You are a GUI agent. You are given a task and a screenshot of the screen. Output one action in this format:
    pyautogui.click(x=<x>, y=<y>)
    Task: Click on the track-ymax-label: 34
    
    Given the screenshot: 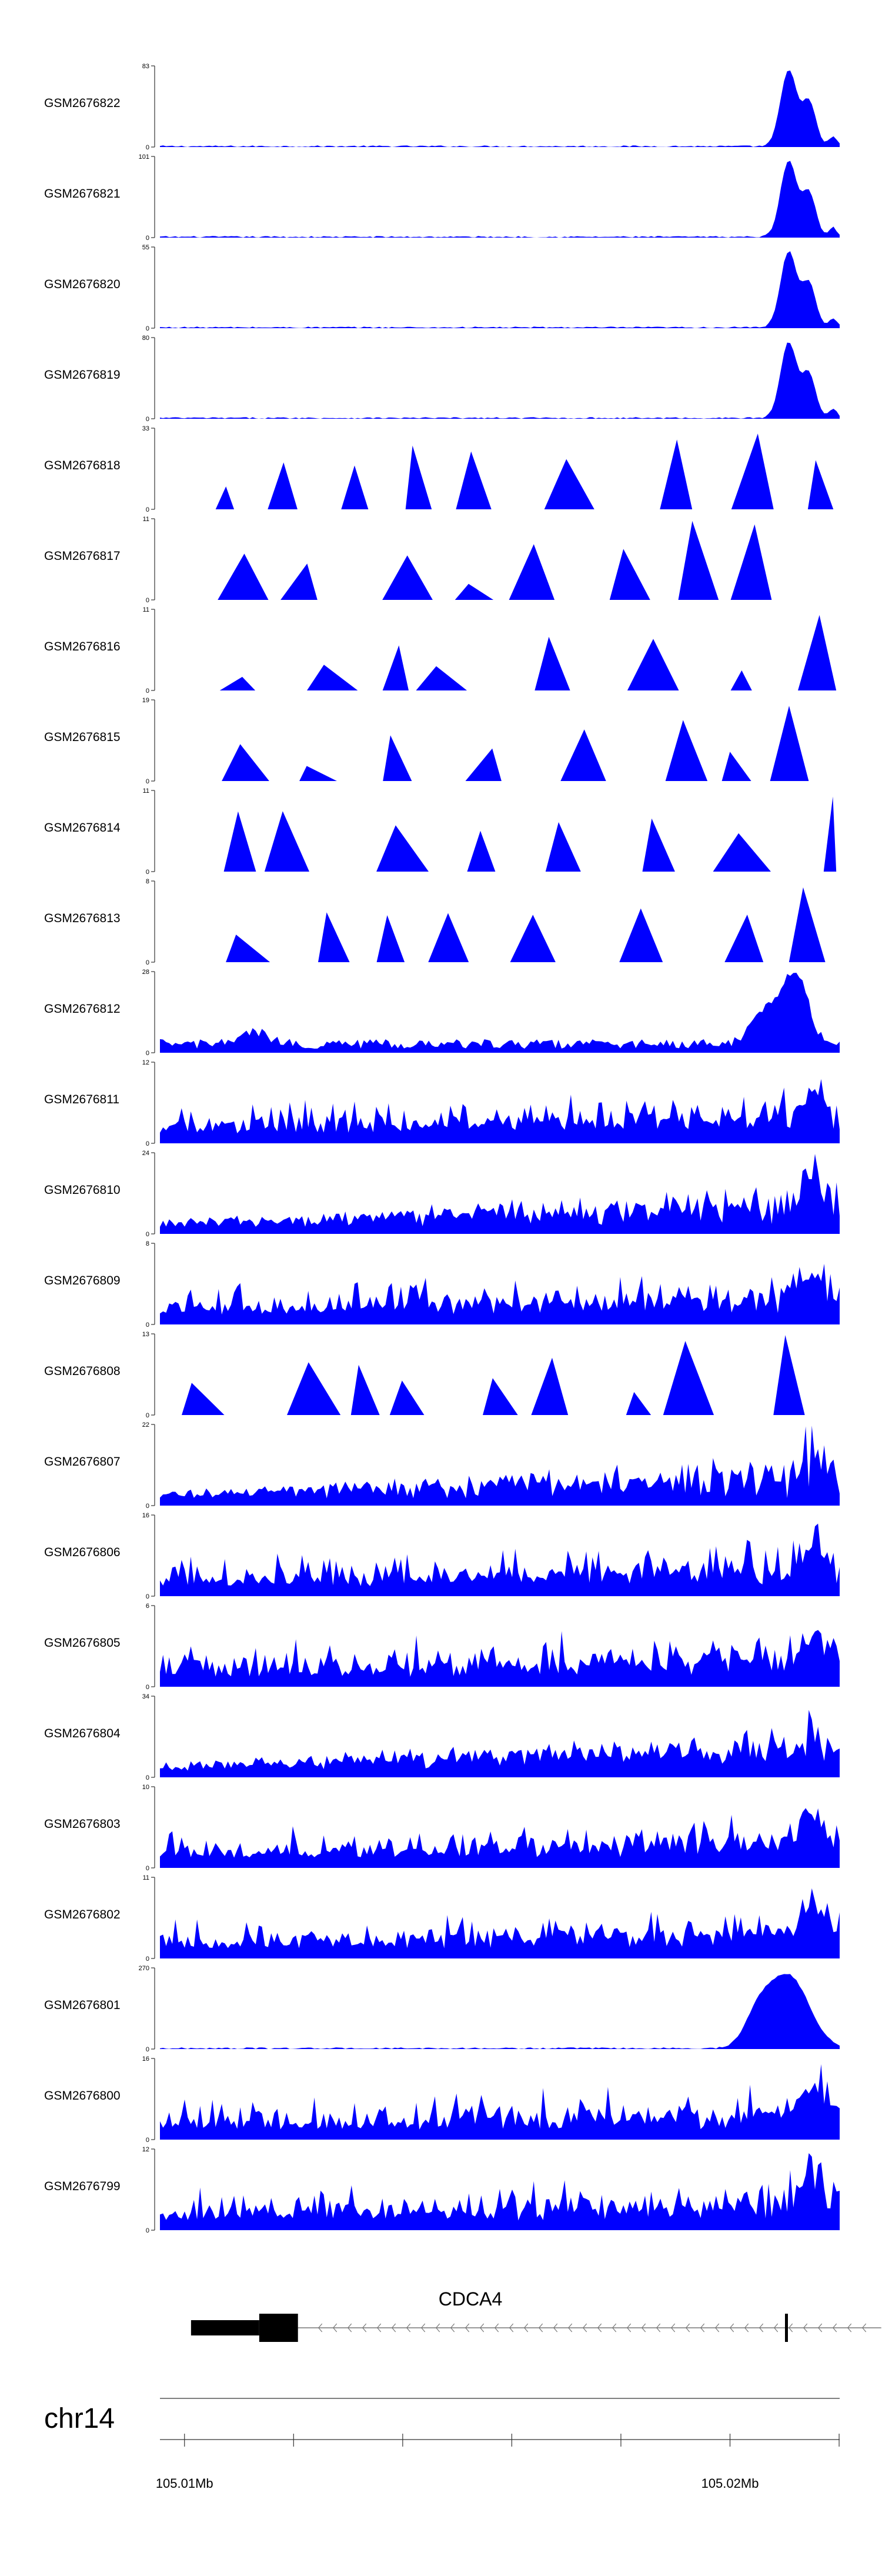 What is the action you would take?
    pyautogui.click(x=145, y=1696)
    